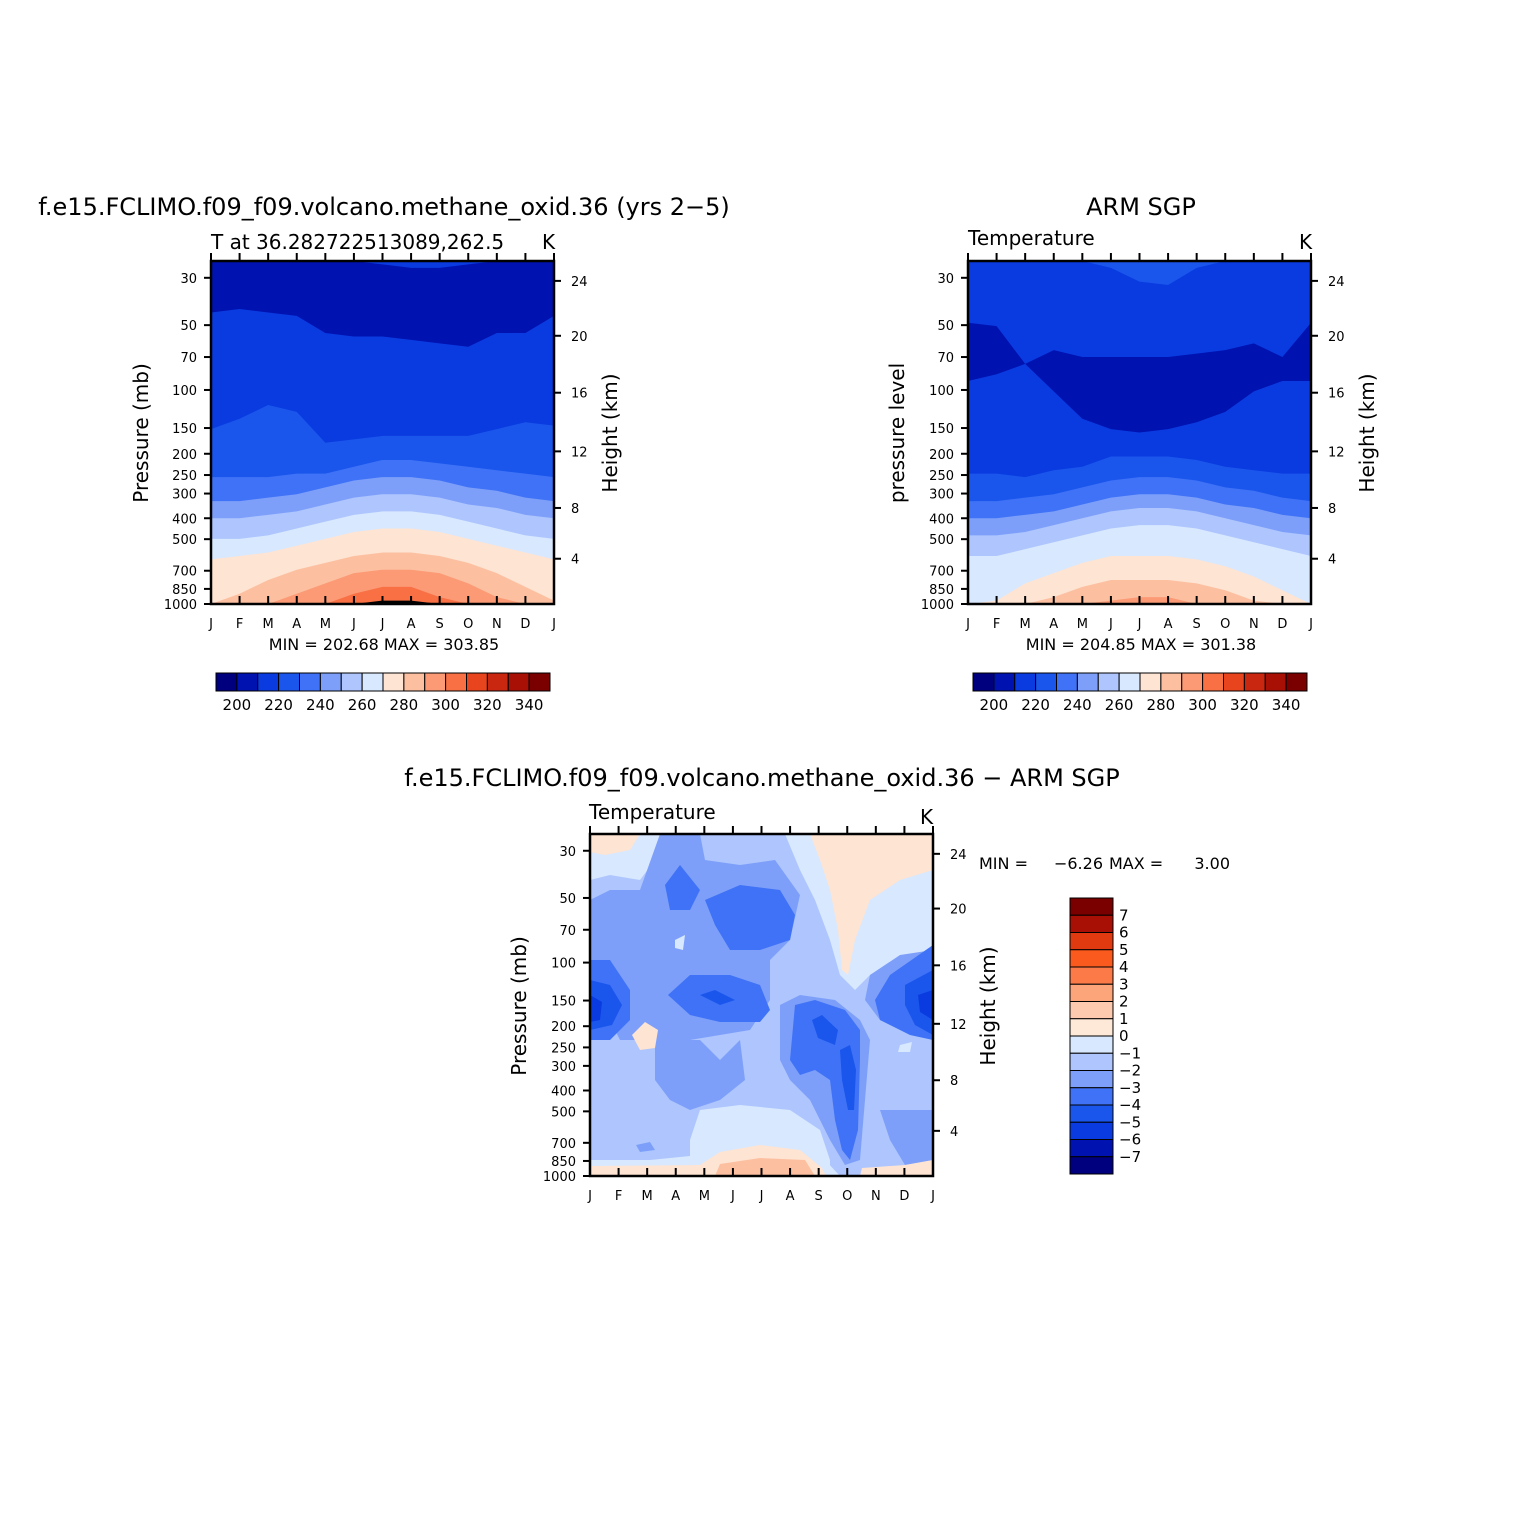 The height and width of the screenshot is (1524, 1524). Describe the element at coordinates (958, 855) in the screenshot. I see `right-y-tick-label: 24` at that location.